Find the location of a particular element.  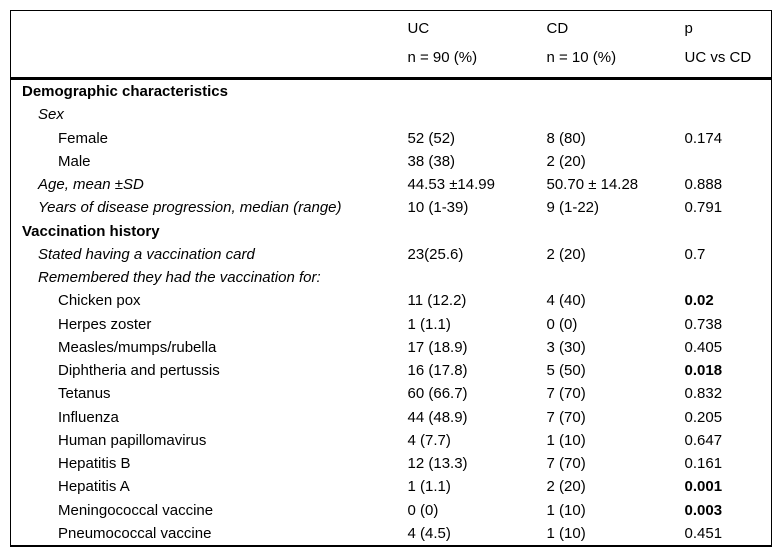

cd-value: 3 (30) is located at coordinates (566, 347).